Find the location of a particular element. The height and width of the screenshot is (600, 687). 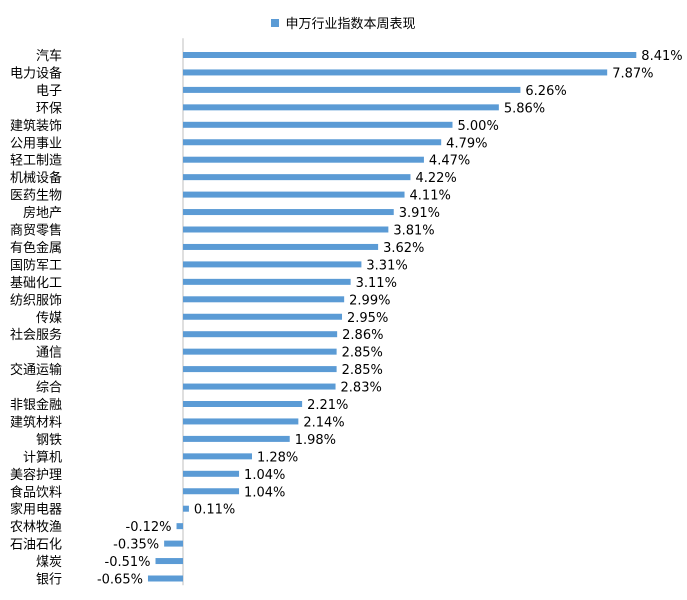

category-label: 电力设备 is located at coordinates (36, 73).